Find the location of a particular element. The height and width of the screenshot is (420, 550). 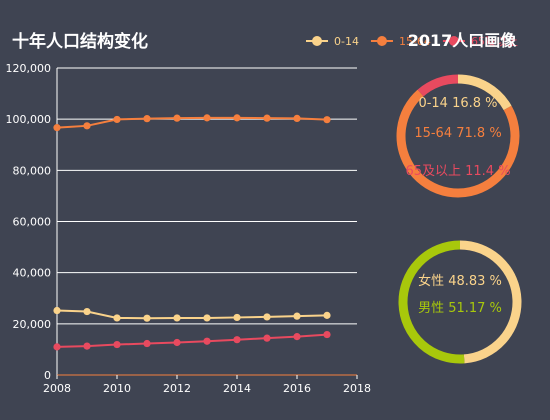

donut-slice-男性 is located at coordinates (431, 302).